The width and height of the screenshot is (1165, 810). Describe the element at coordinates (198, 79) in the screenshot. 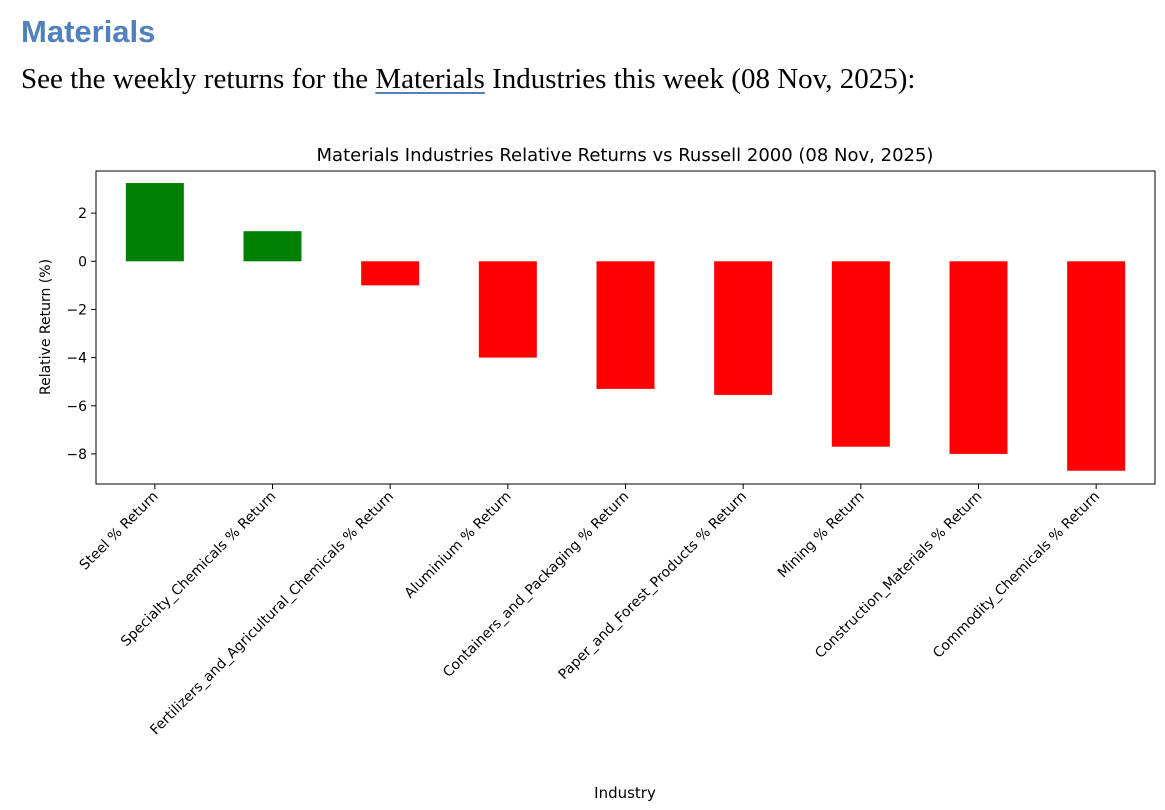

I see `intro-prefix: See the weekly returns for the` at that location.